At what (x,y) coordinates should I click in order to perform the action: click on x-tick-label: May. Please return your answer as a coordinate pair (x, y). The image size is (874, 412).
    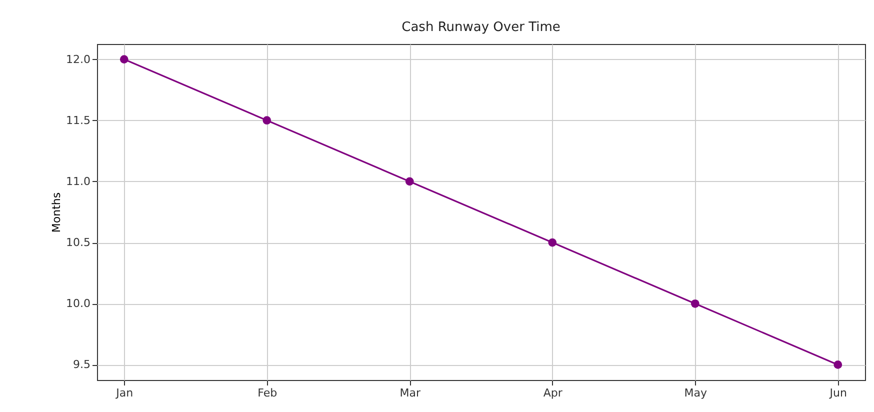
    Looking at the image, I should click on (696, 393).